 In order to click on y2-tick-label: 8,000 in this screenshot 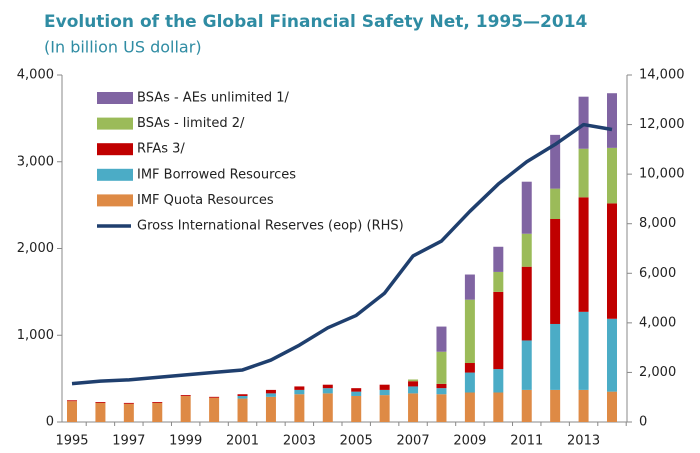, I will do `click(657, 223)`.